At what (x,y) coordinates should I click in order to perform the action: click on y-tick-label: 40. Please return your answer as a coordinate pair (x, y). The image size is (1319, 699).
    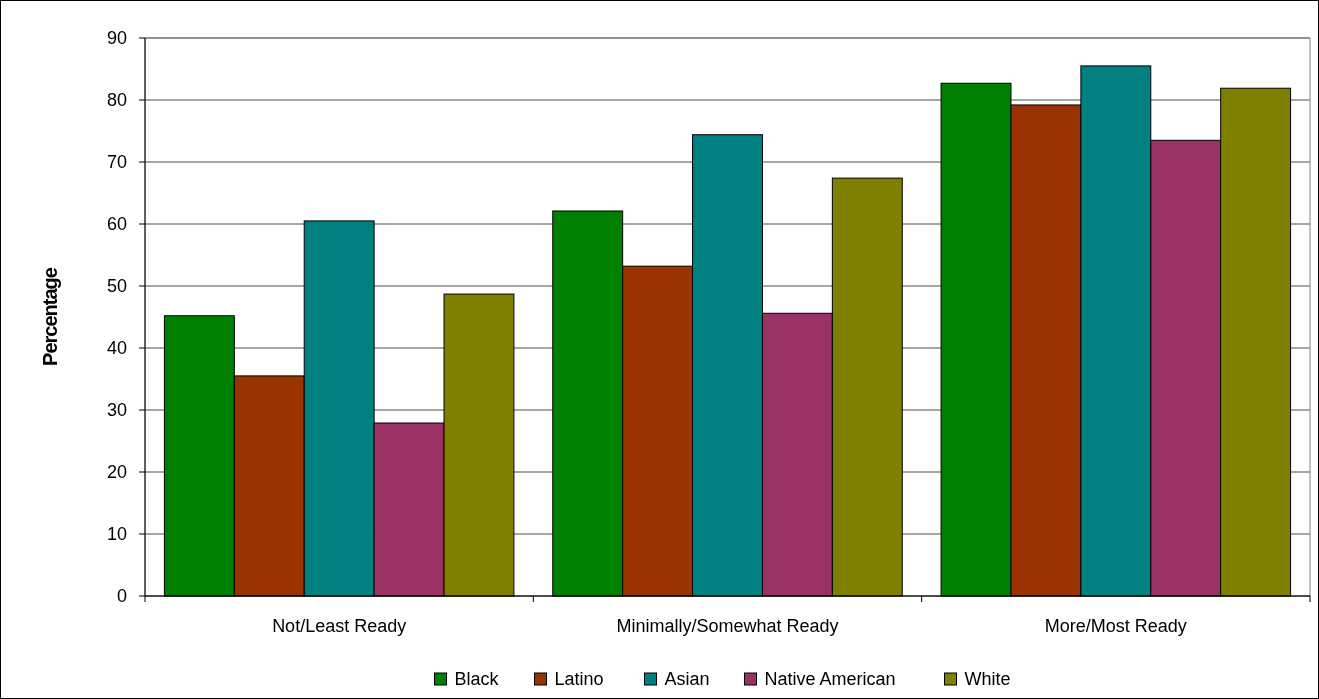
    Looking at the image, I should click on (116, 348).